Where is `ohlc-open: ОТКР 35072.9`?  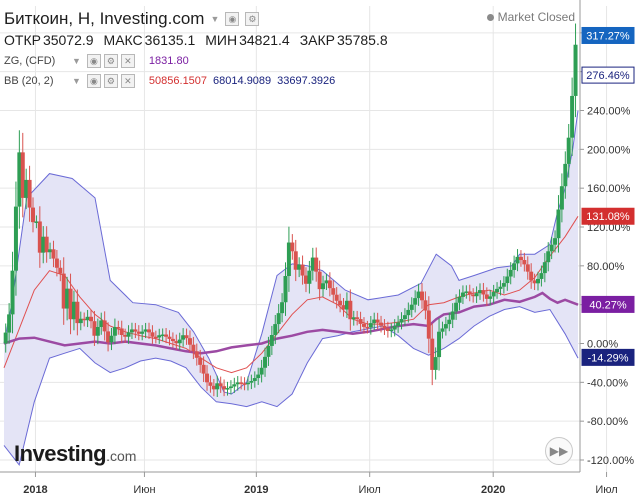 ohlc-open: ОТКР 35072.9 is located at coordinates (49, 40).